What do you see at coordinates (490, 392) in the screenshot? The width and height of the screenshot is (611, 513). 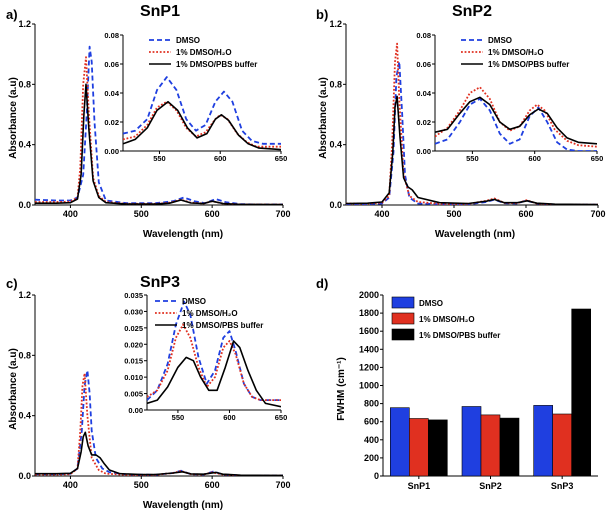 I see `bars` at bounding box center [490, 392].